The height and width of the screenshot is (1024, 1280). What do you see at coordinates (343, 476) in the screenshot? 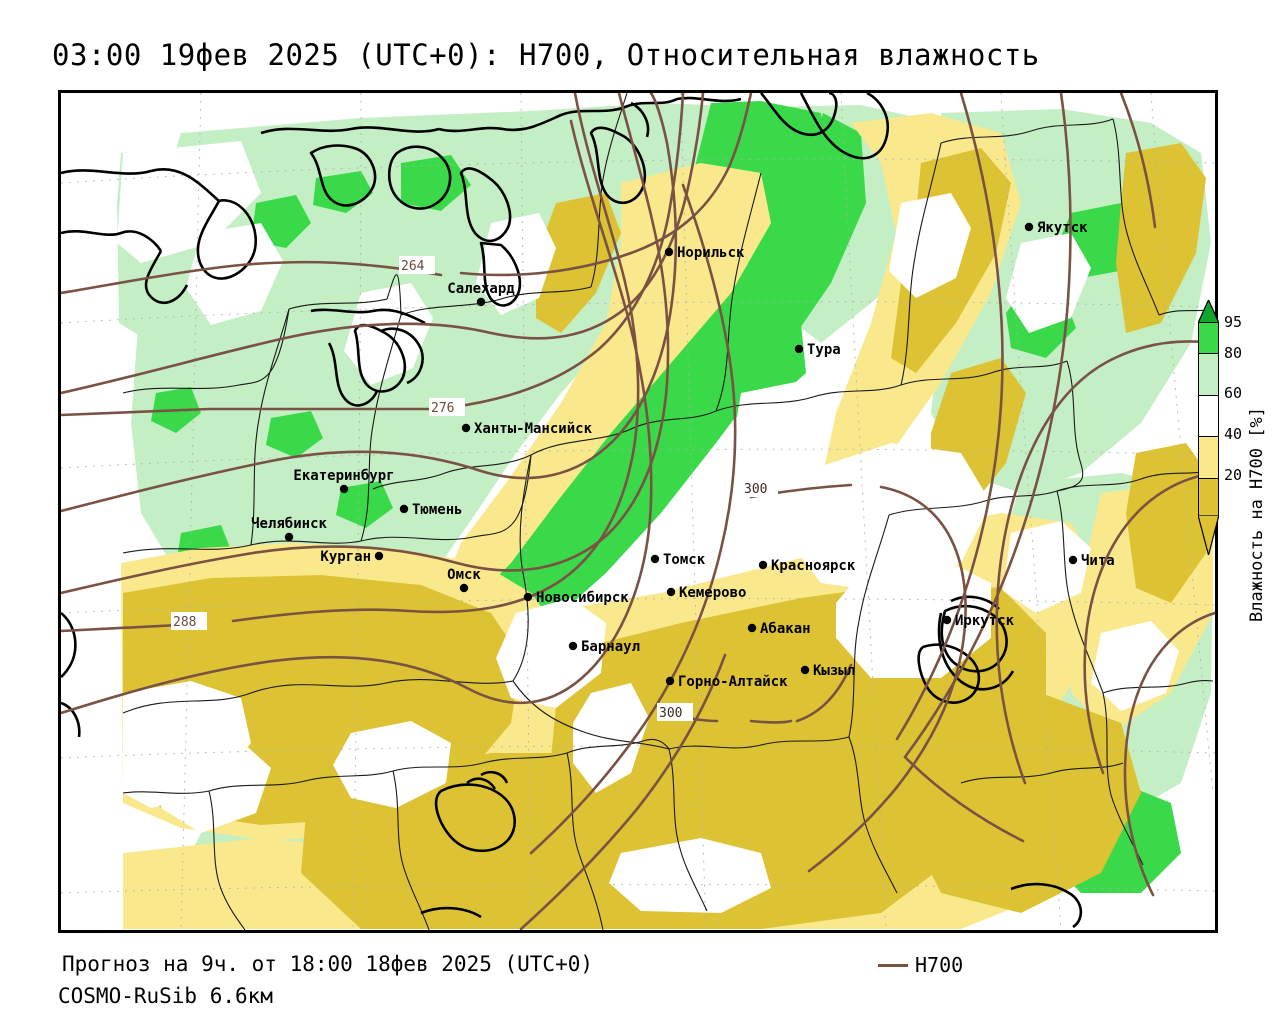
I see `city-label: Екатеринбург` at bounding box center [343, 476].